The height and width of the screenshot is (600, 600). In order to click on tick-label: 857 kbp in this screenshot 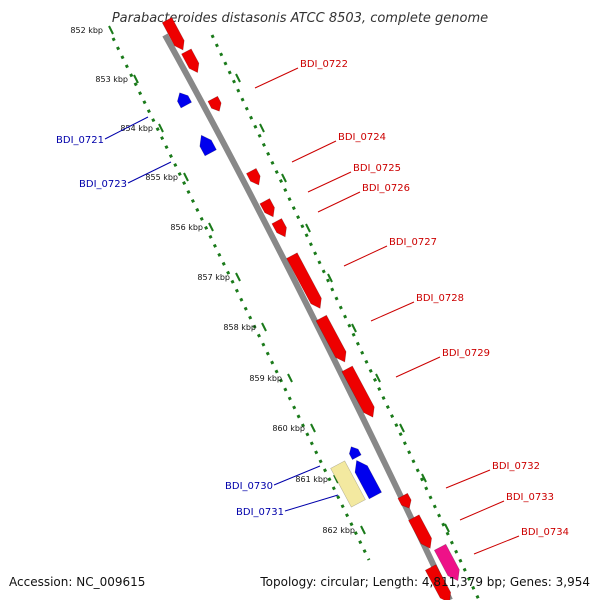, I will do `click(213, 277)`.